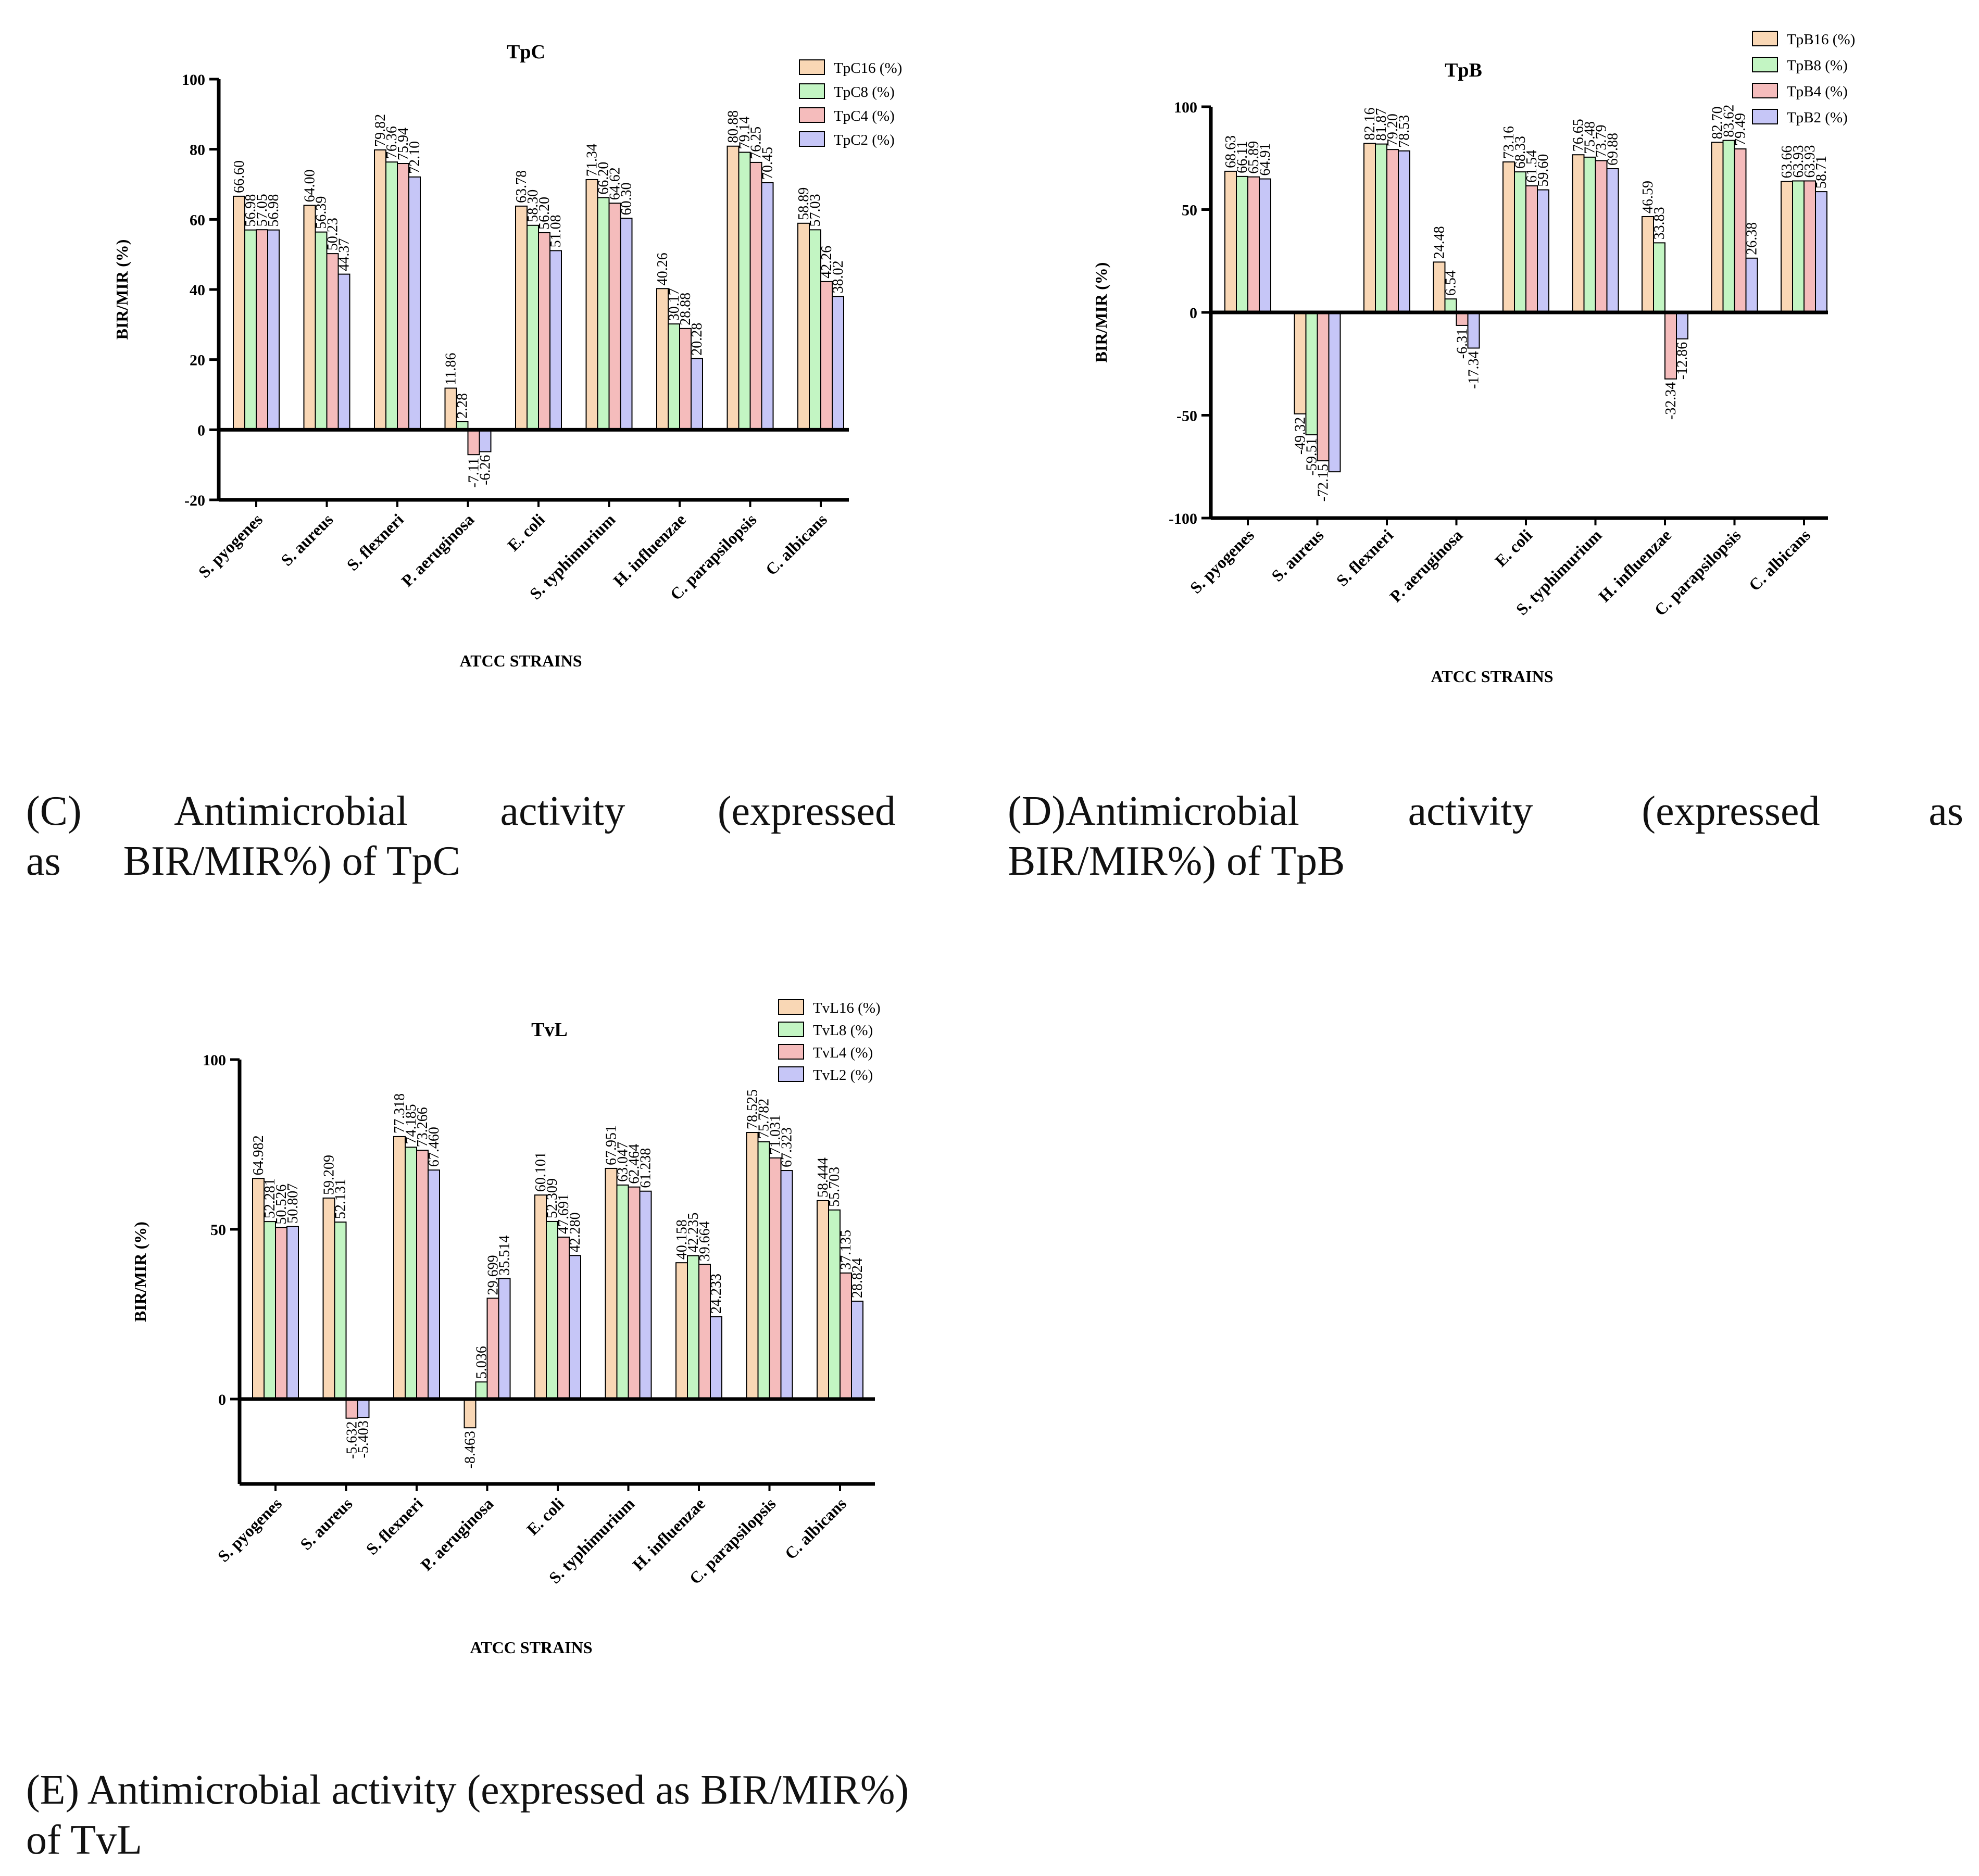 The height and width of the screenshot is (1876, 1979). What do you see at coordinates (194, 500) in the screenshot?
I see `y-tick-label: -20` at bounding box center [194, 500].